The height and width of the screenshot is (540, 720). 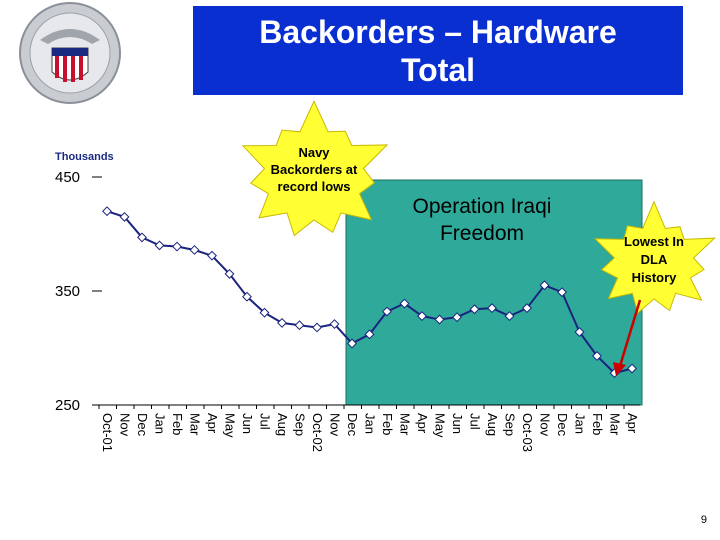 I want to click on y-tick-label: 350, so click(x=67, y=291).